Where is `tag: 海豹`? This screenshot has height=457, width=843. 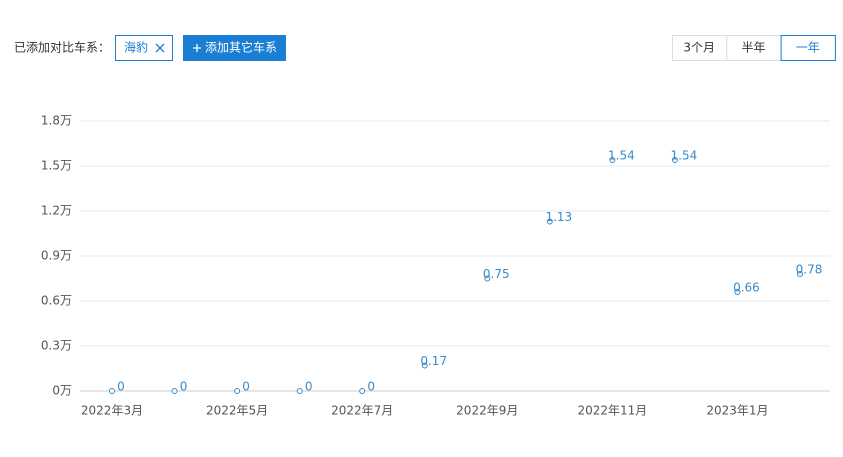
tag: 海豹 is located at coordinates (144, 48).